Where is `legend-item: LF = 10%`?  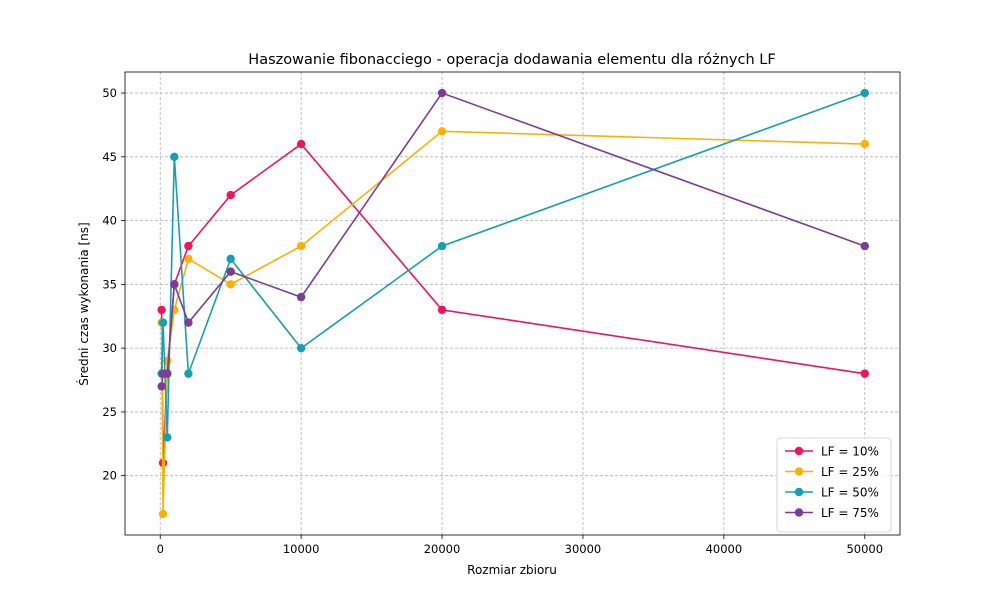 legend-item: LF = 10% is located at coordinates (832, 452).